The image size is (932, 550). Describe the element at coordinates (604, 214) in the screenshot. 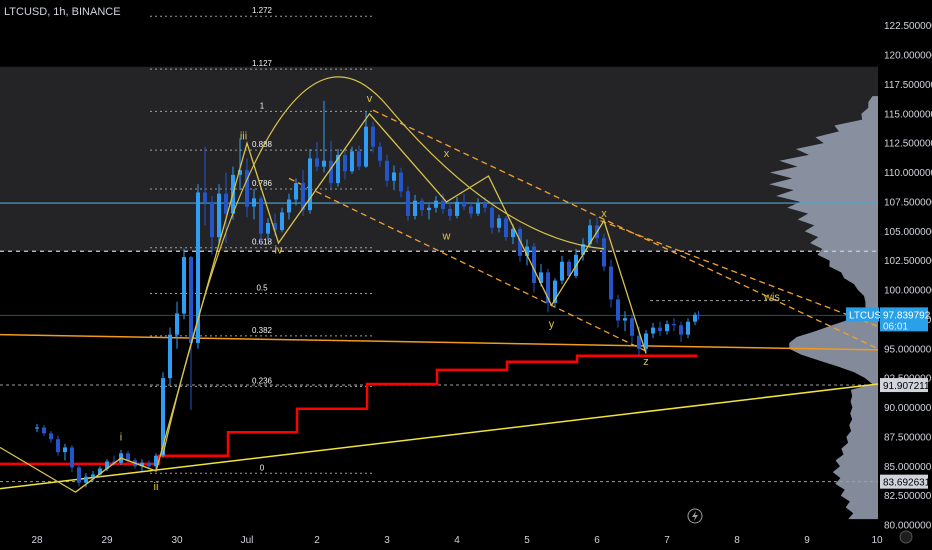

I see `wave-label: x` at that location.